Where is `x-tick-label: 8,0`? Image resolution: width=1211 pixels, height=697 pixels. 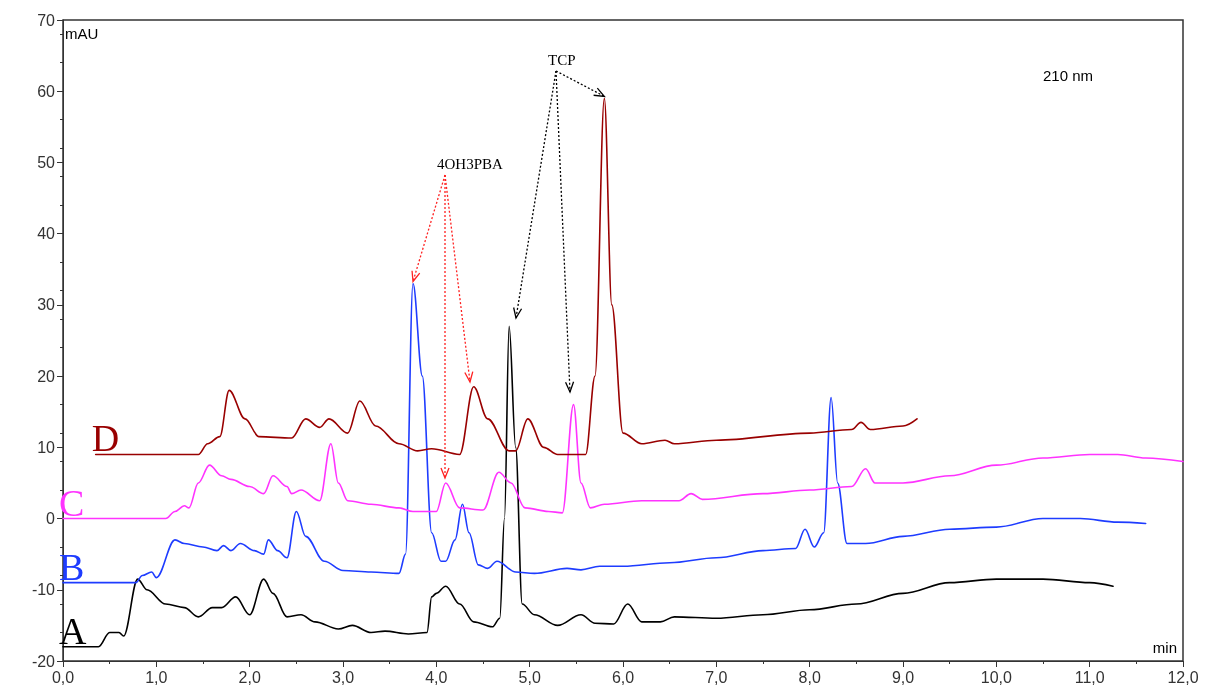
x-tick-label: 8,0 is located at coordinates (809, 677).